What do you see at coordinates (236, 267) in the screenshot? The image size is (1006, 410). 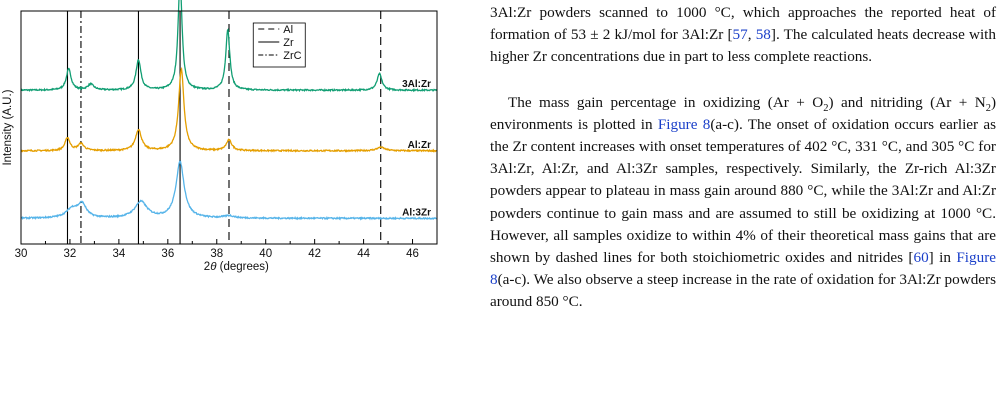 I see `x-axis-label: 2θ (degrees)` at bounding box center [236, 267].